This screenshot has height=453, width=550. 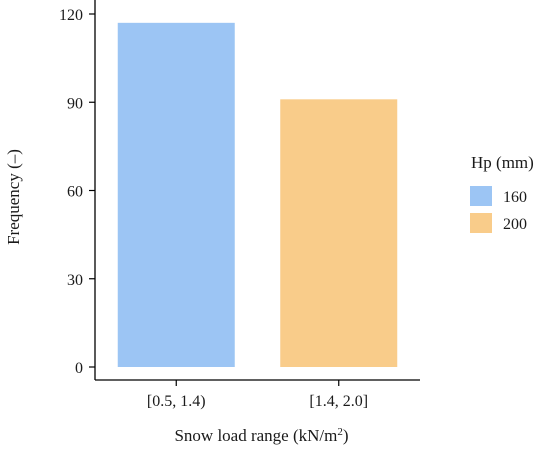 What do you see at coordinates (338, 401) in the screenshot?
I see `x-tick-label: [1.4, 2.0]` at bounding box center [338, 401].